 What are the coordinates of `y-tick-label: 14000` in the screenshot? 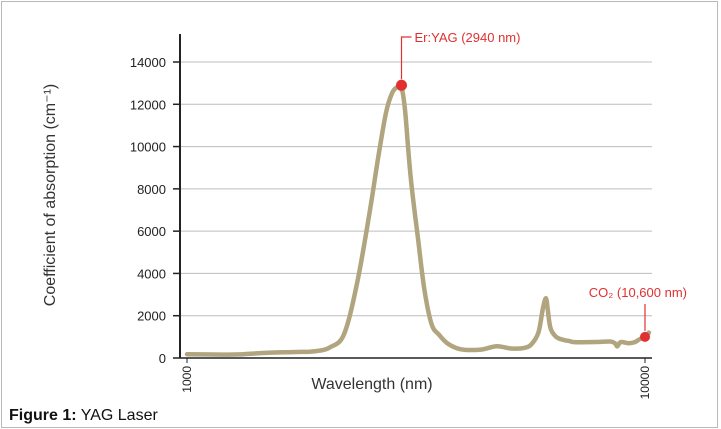 It's located at (148, 62).